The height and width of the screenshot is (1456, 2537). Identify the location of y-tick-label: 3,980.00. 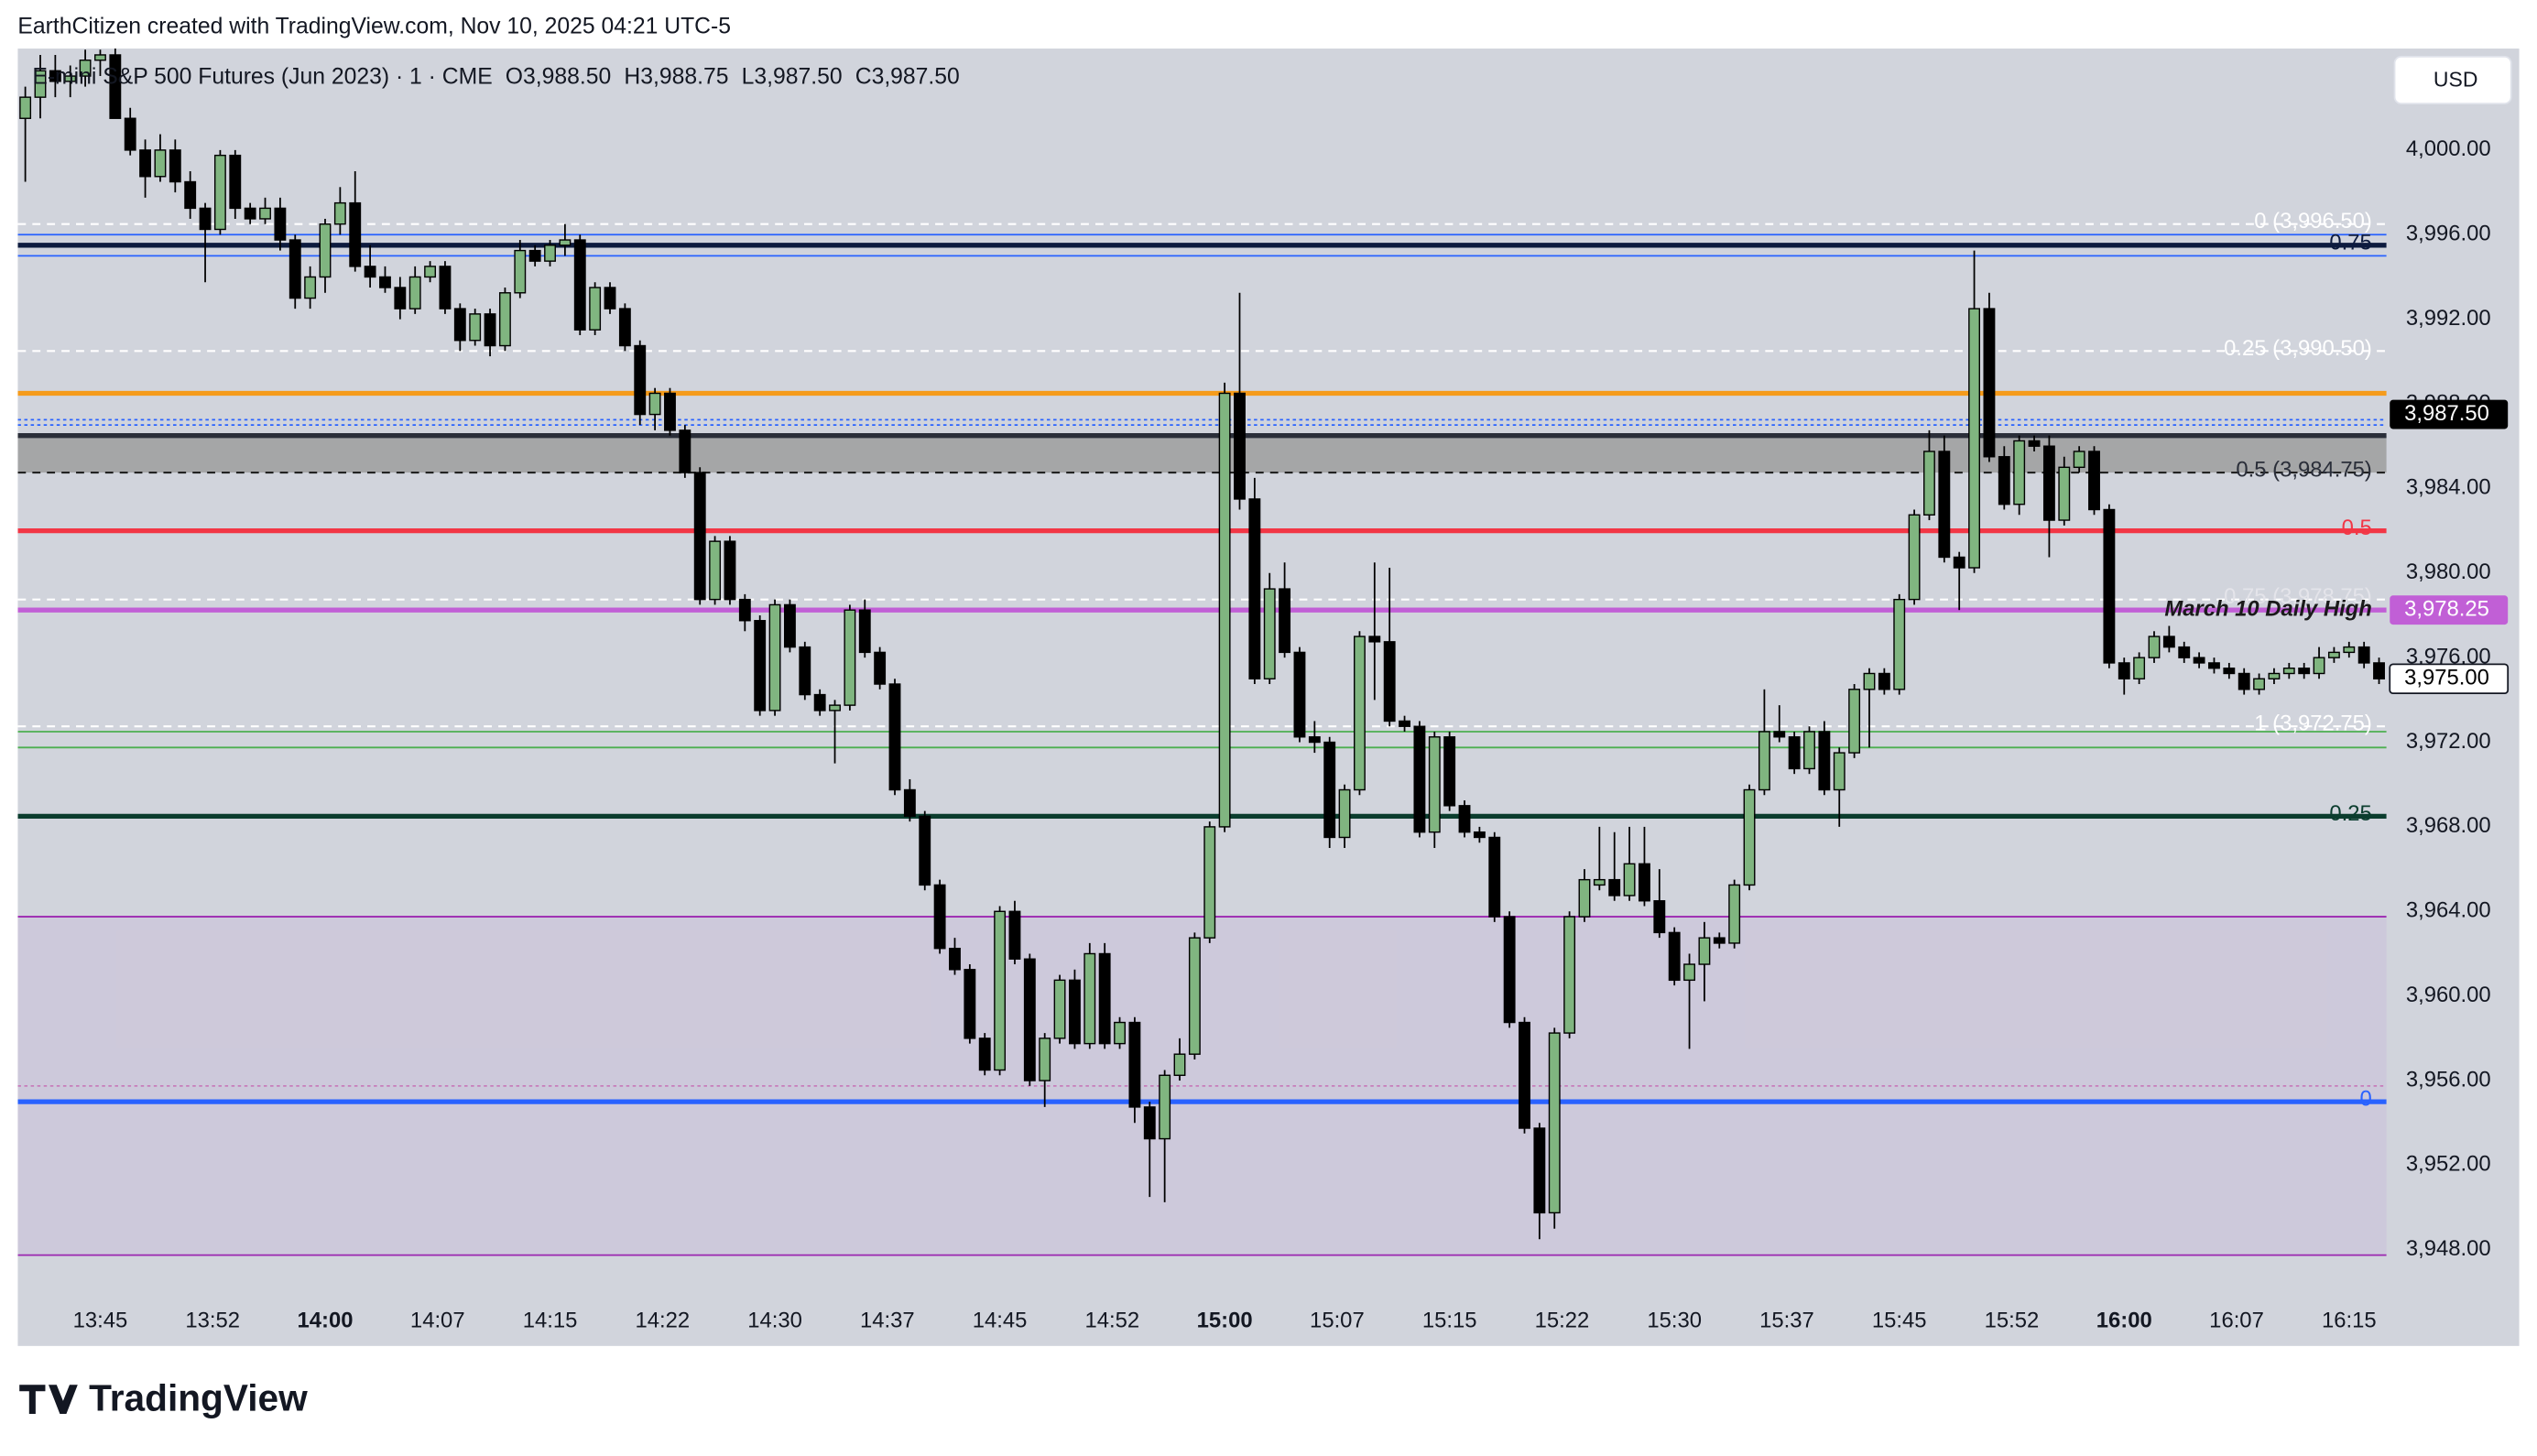
(2448, 572).